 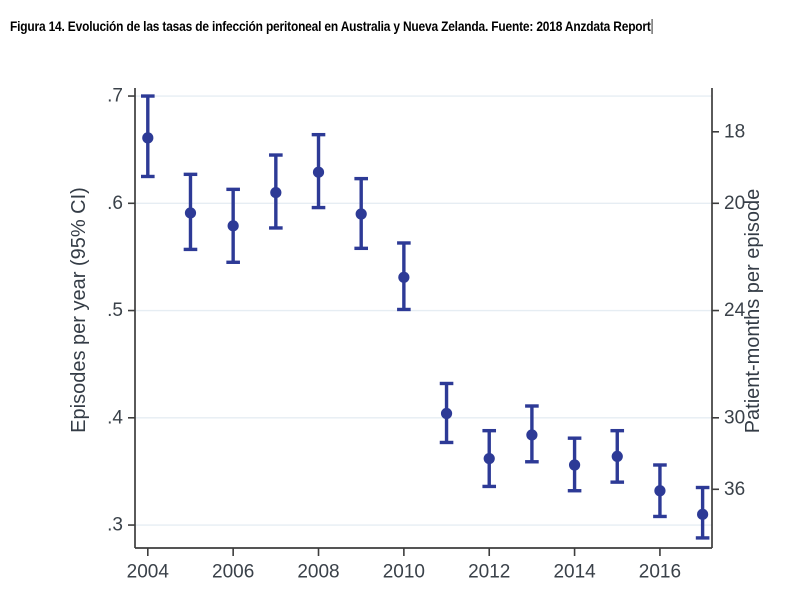 What do you see at coordinates (115, 310) in the screenshot?
I see `y-axis-left-tick-label: .5` at bounding box center [115, 310].